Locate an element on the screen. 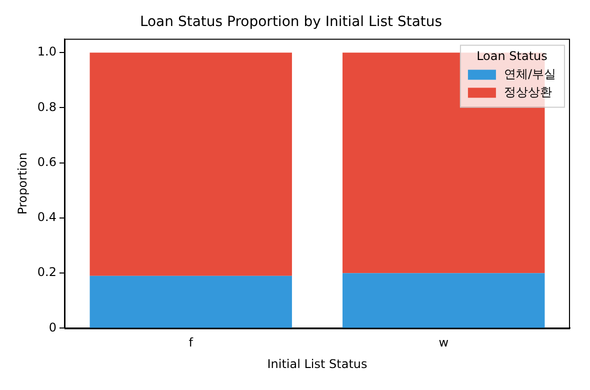  y-axis-title: Proportion is located at coordinates (22, 183).